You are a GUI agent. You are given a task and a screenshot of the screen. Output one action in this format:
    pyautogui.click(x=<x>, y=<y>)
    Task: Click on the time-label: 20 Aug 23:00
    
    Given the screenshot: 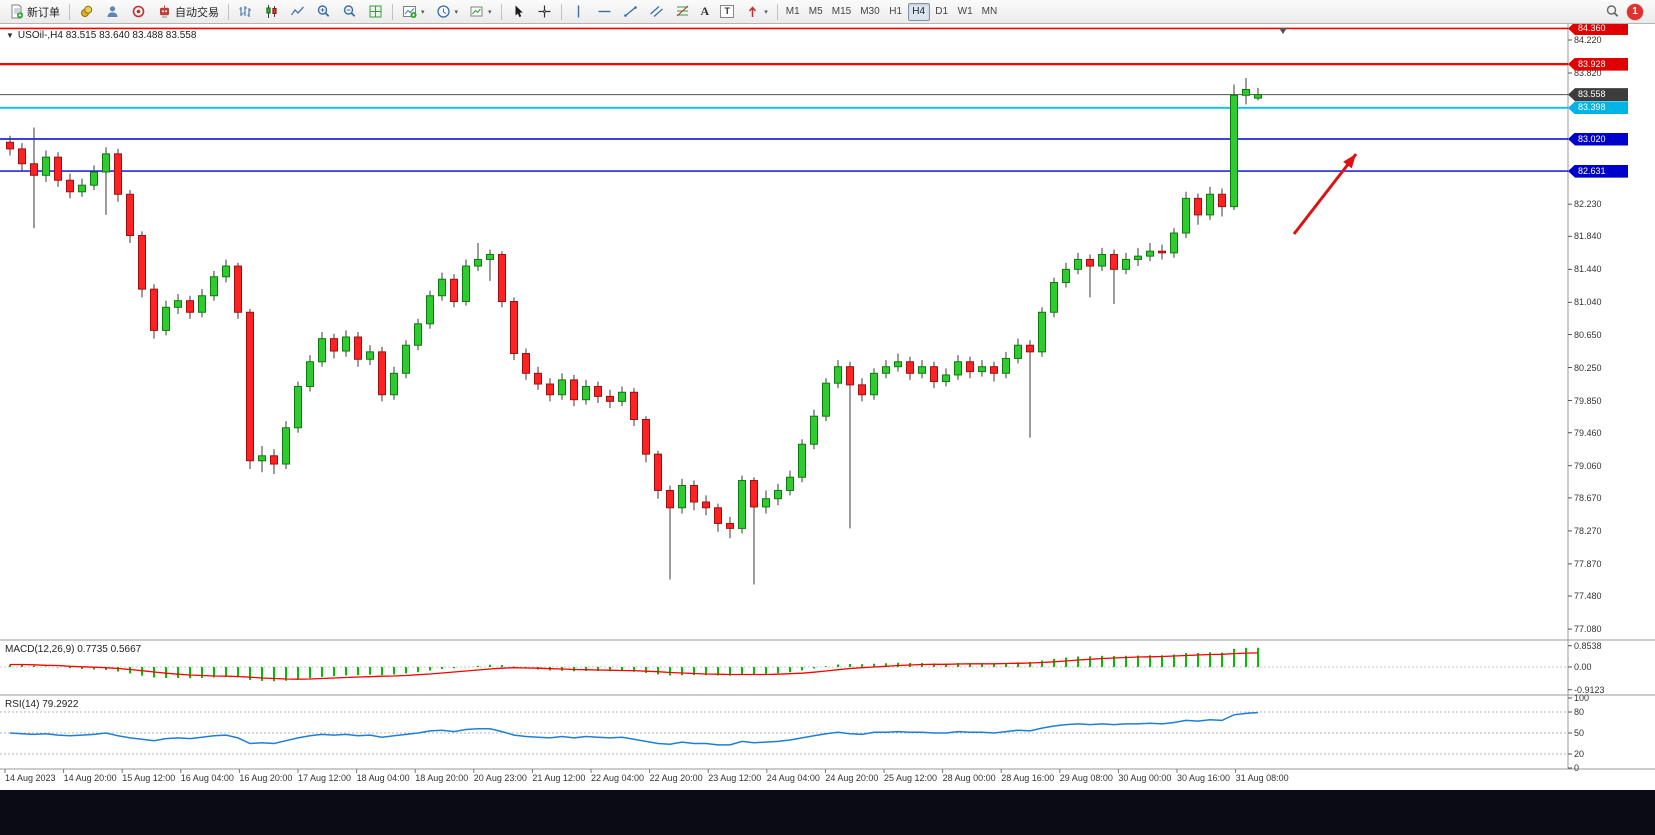 What is the action you would take?
    pyautogui.click(x=500, y=778)
    